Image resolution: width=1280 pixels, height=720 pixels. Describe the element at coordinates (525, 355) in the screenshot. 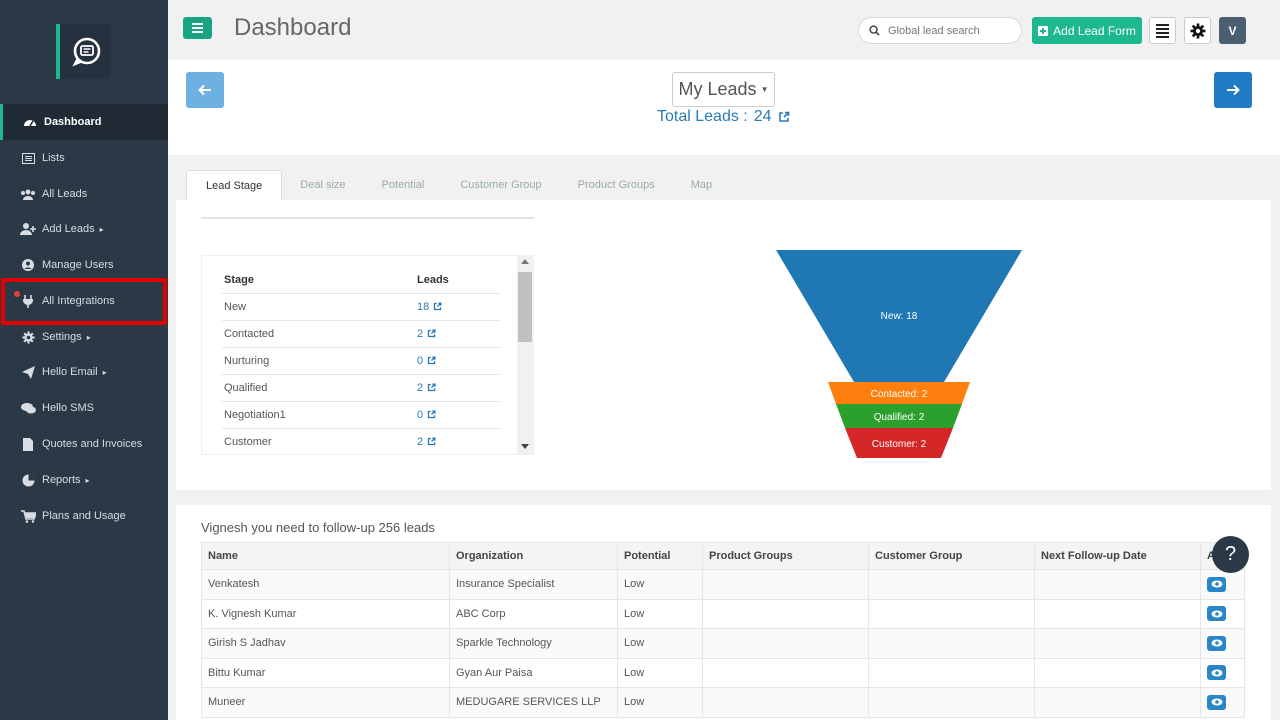

I see `stage-table-scrollbar` at that location.